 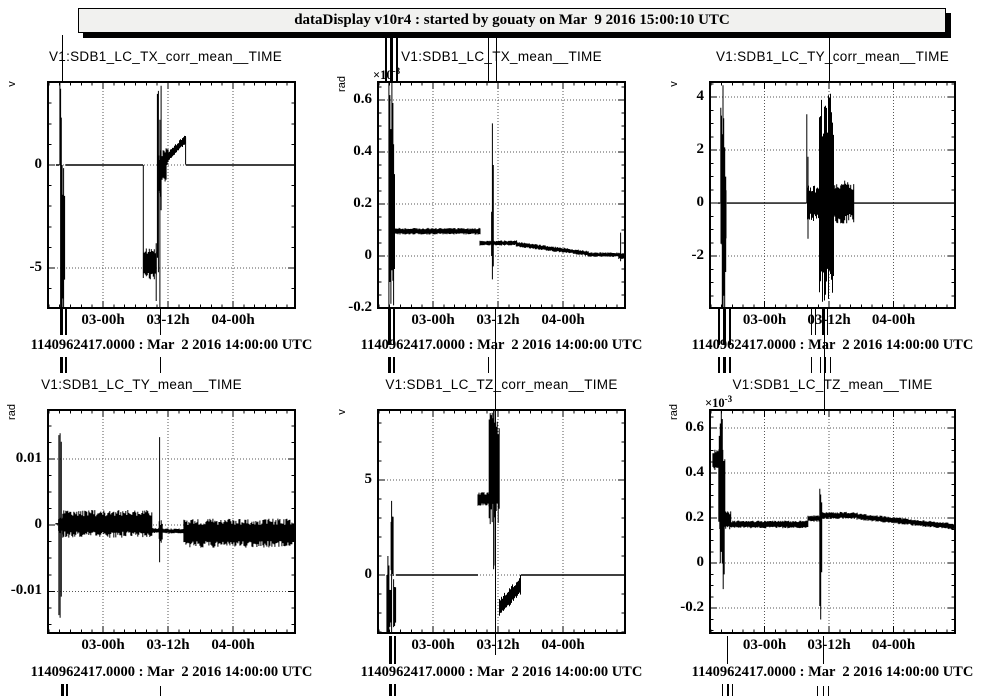 What do you see at coordinates (36, 267) in the screenshot?
I see `y-tick-label: -5` at bounding box center [36, 267].